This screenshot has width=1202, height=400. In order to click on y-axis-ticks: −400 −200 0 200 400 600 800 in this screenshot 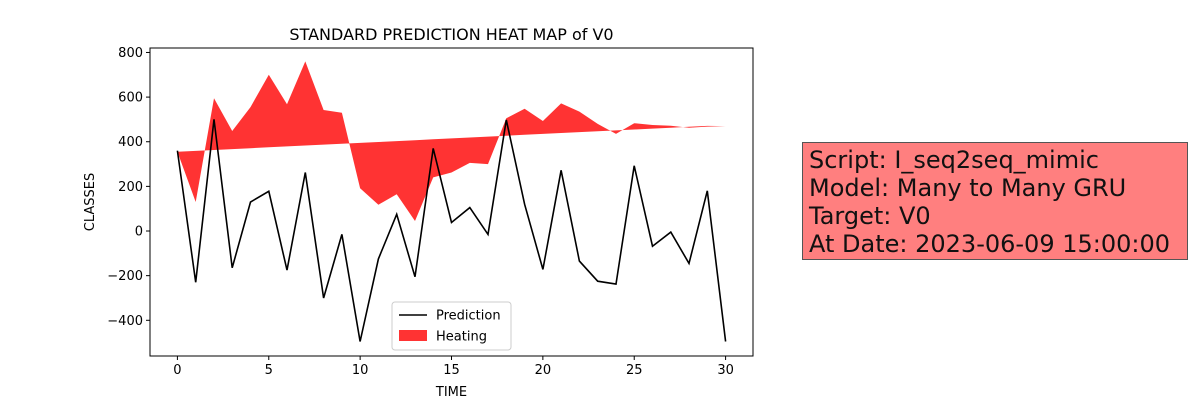, I will do `click(128, 187)`.